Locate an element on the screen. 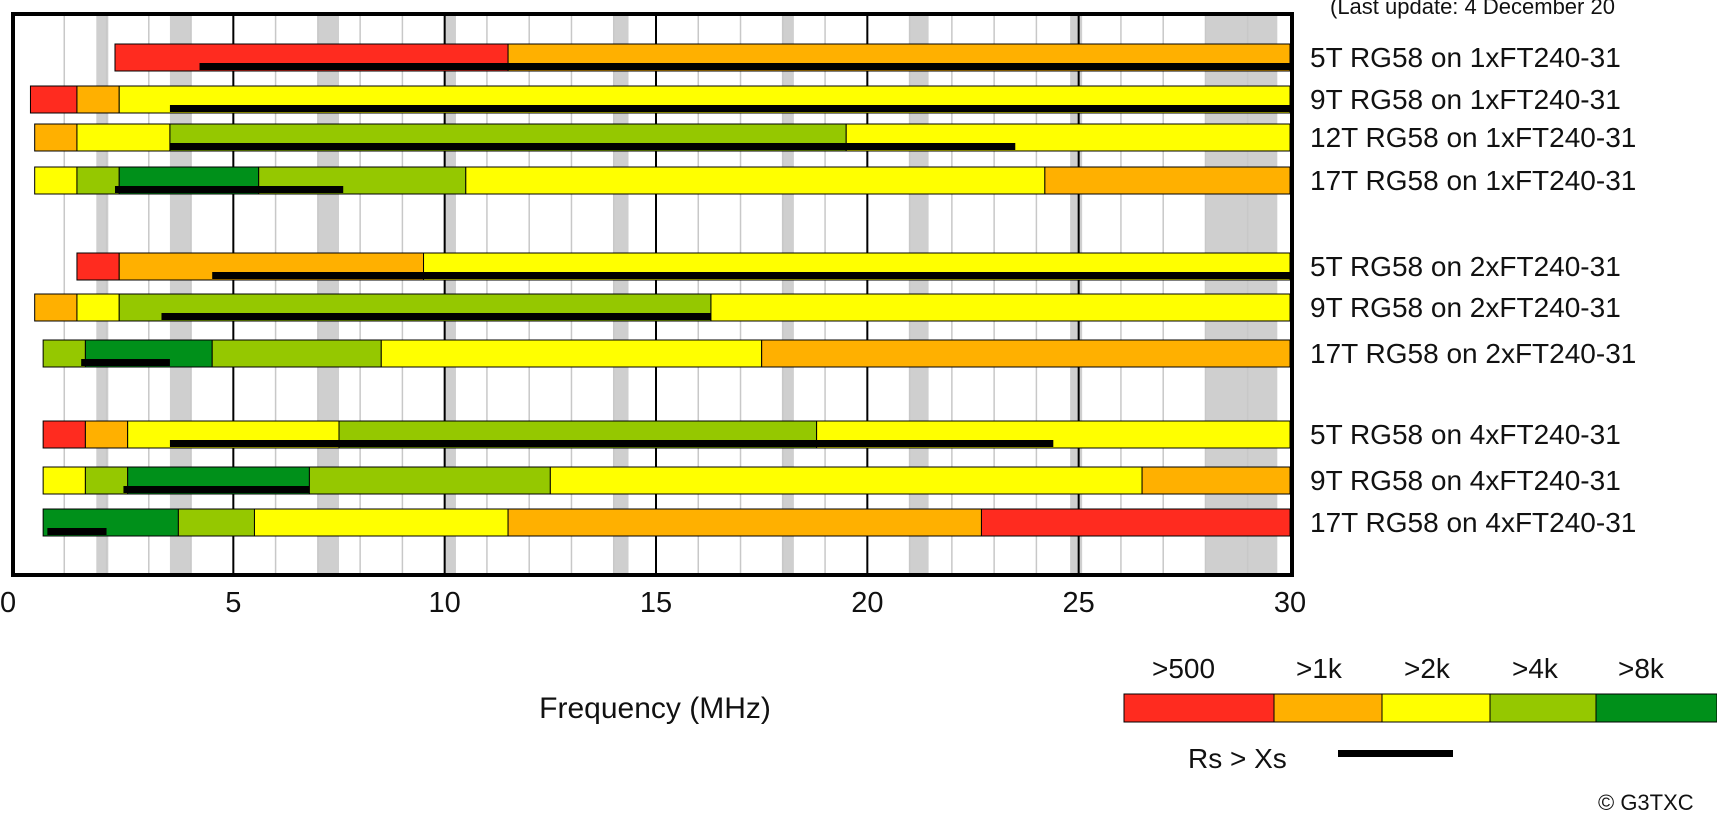 Image resolution: width=1717 pixels, height=817 pixels. legend: >500 >1k >2k >4k >8k Rs > Xs is located at coordinates (1420, 713).